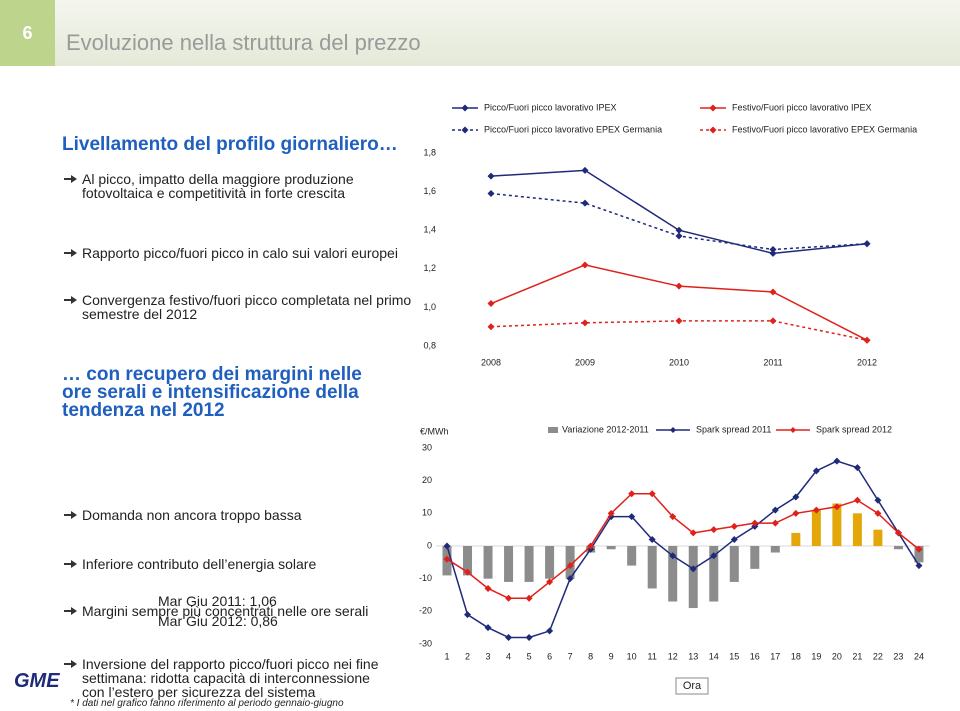 This screenshot has width=960, height=711. What do you see at coordinates (429, 307) in the screenshot?
I see `y-tick-label: 1,0` at bounding box center [429, 307].